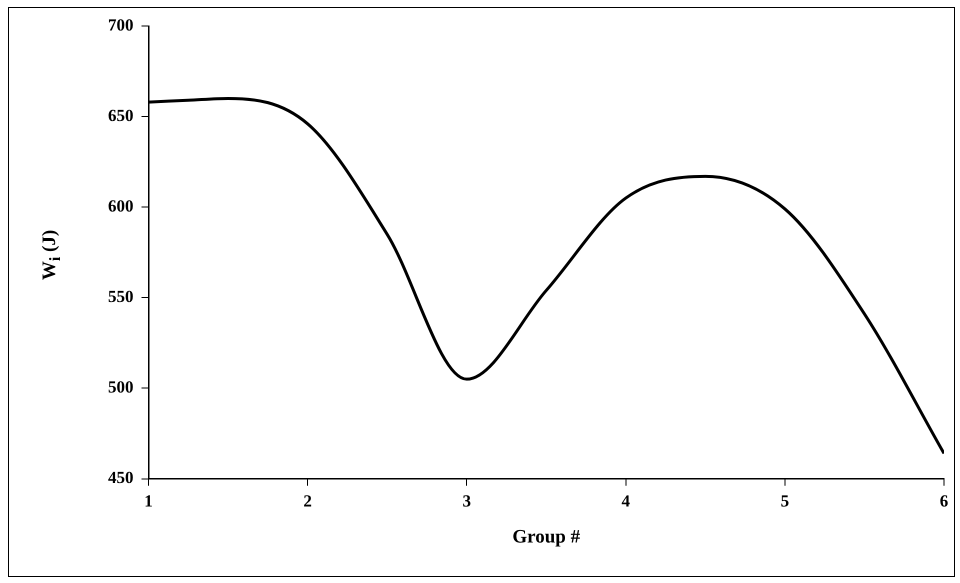  Describe the element at coordinates (148, 500) in the screenshot. I see `x-tick-label: 1` at that location.